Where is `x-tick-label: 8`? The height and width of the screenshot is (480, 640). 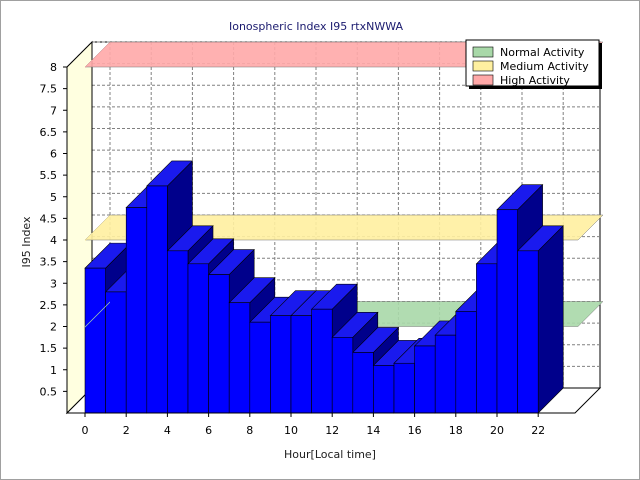
x-tick-label: 8 is located at coordinates (249, 430).